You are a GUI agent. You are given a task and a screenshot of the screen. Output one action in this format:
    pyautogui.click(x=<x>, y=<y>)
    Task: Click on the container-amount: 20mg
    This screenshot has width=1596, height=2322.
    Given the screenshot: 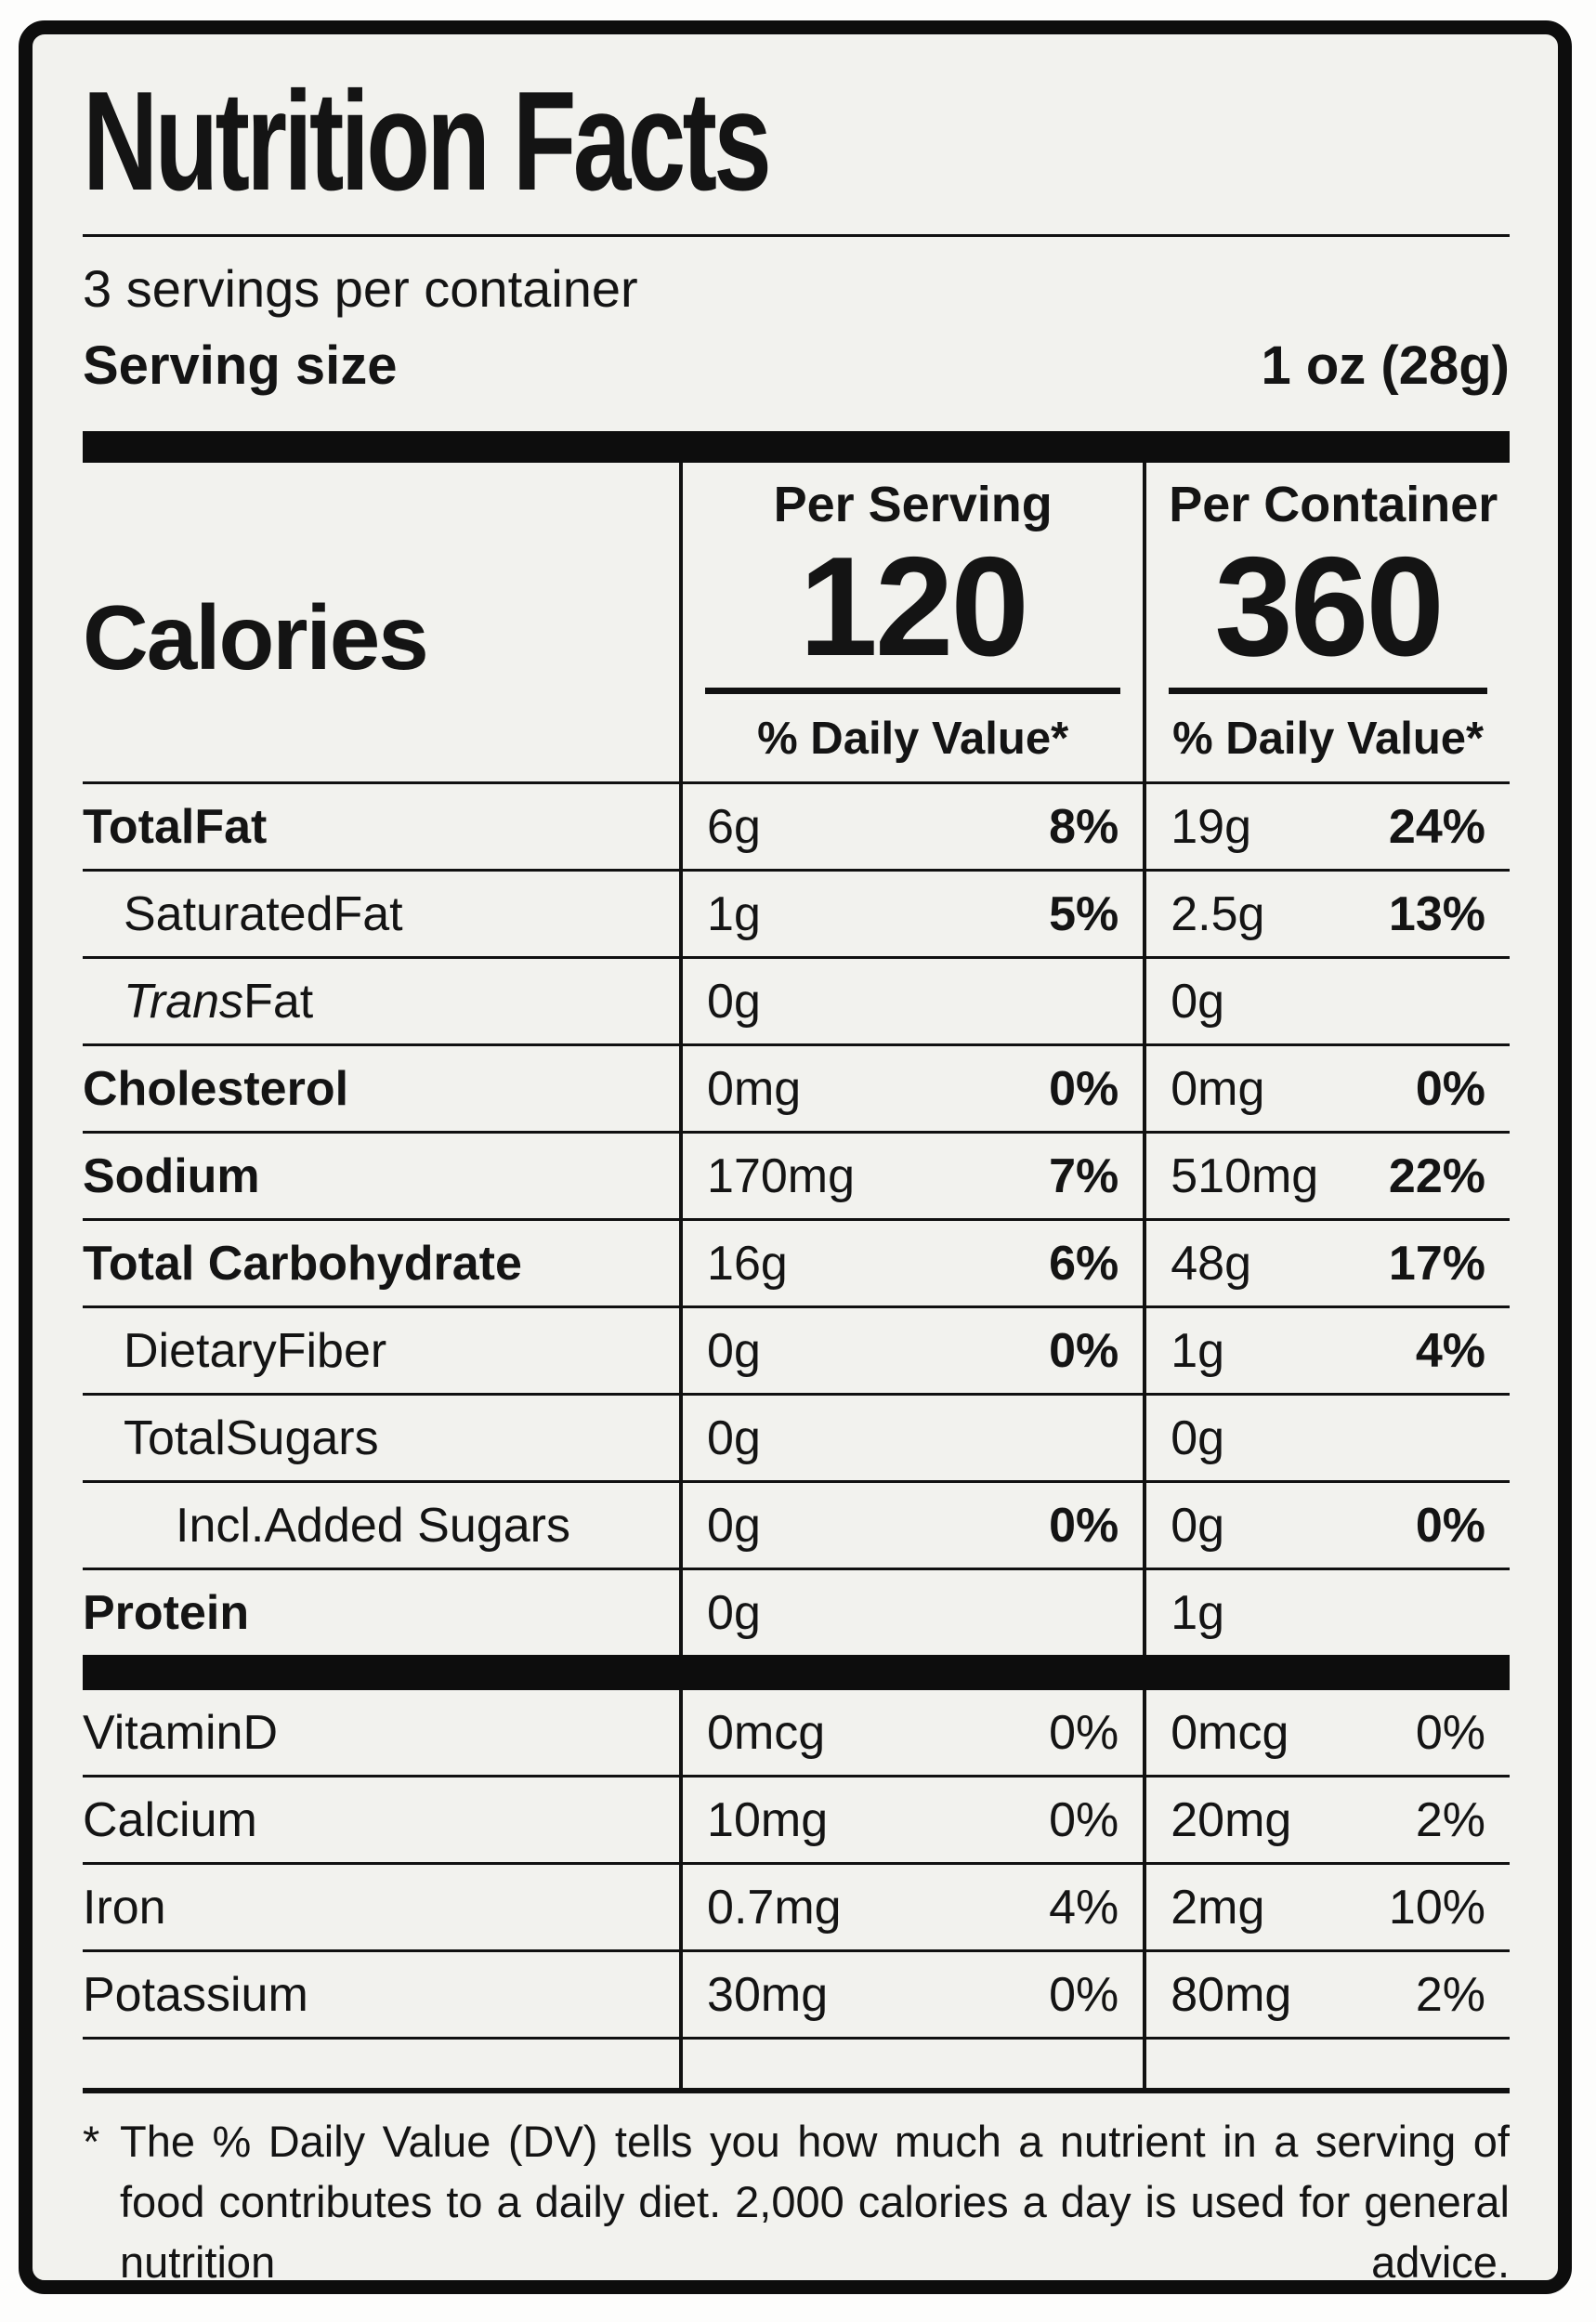 What is the action you would take?
    pyautogui.click(x=1231, y=1820)
    